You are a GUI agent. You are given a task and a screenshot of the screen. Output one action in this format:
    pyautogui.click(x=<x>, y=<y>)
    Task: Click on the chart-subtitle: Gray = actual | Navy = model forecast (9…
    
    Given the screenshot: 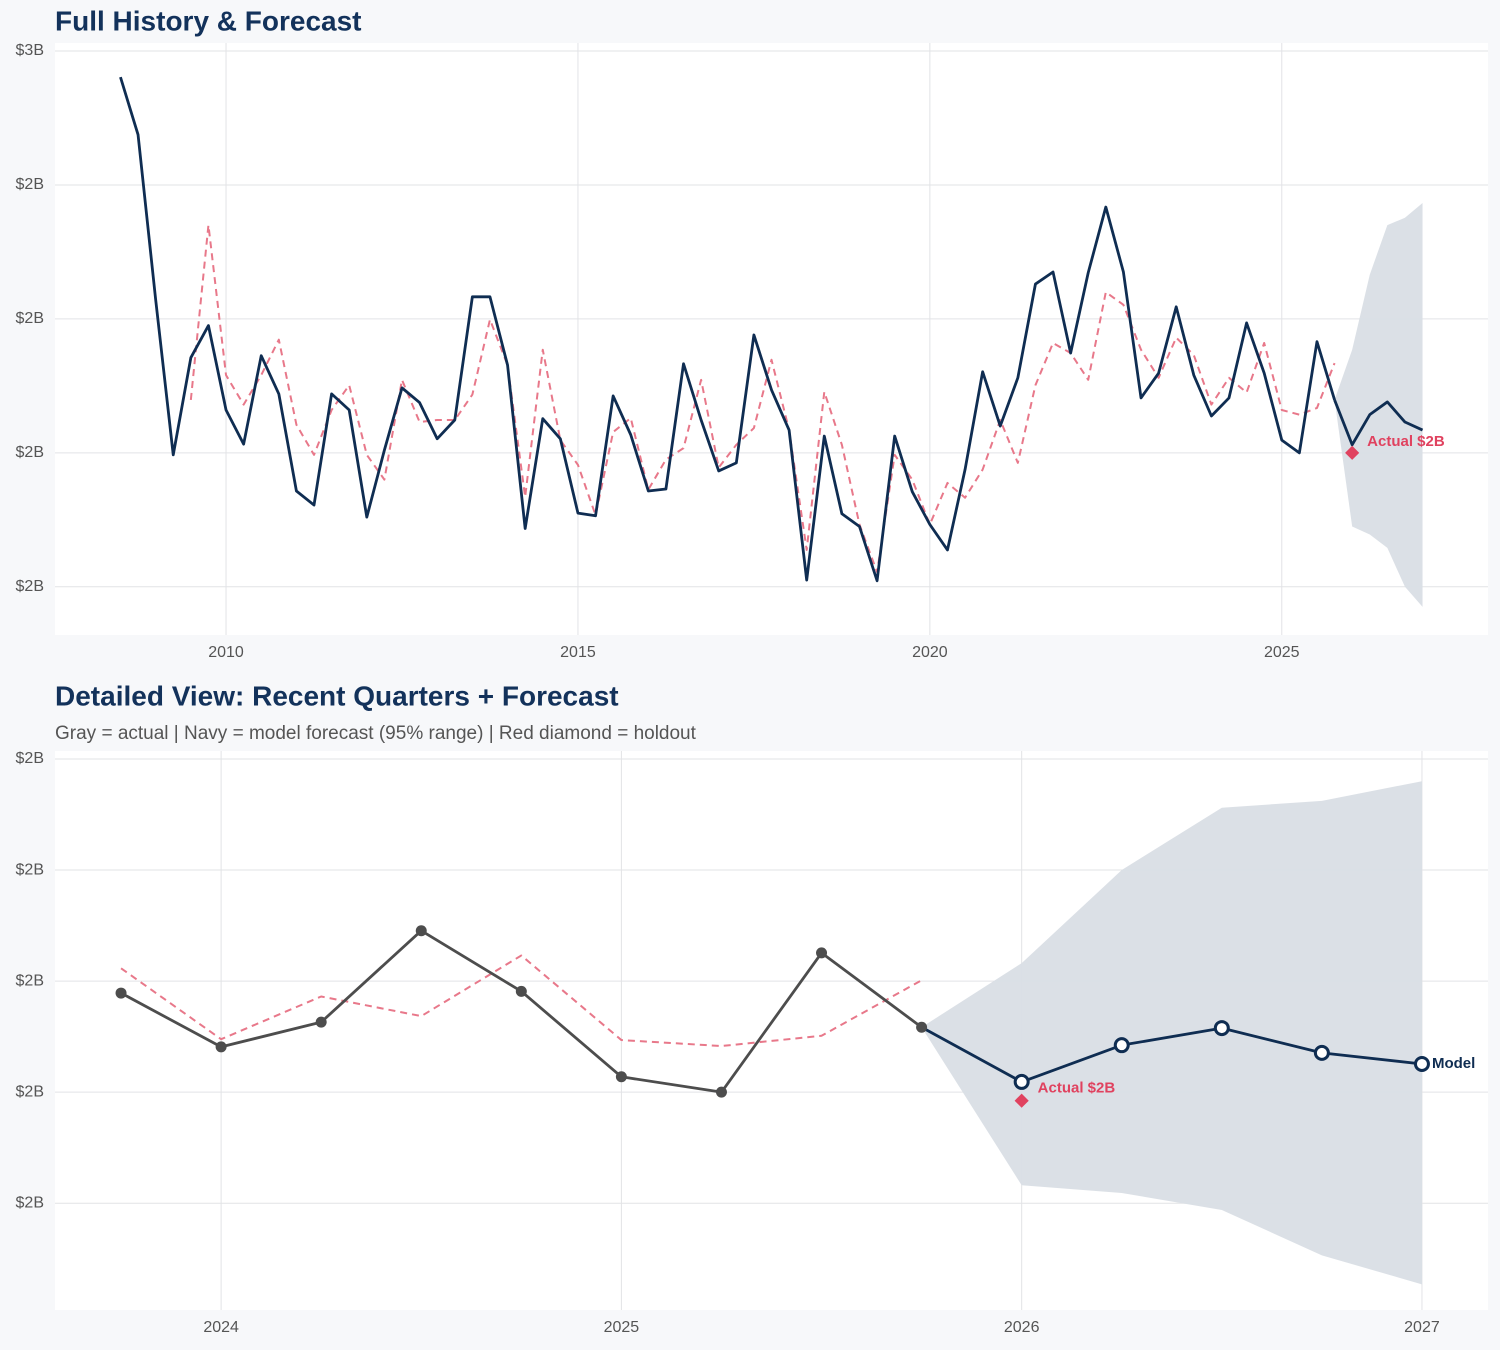 What is the action you would take?
    pyautogui.click(x=376, y=733)
    